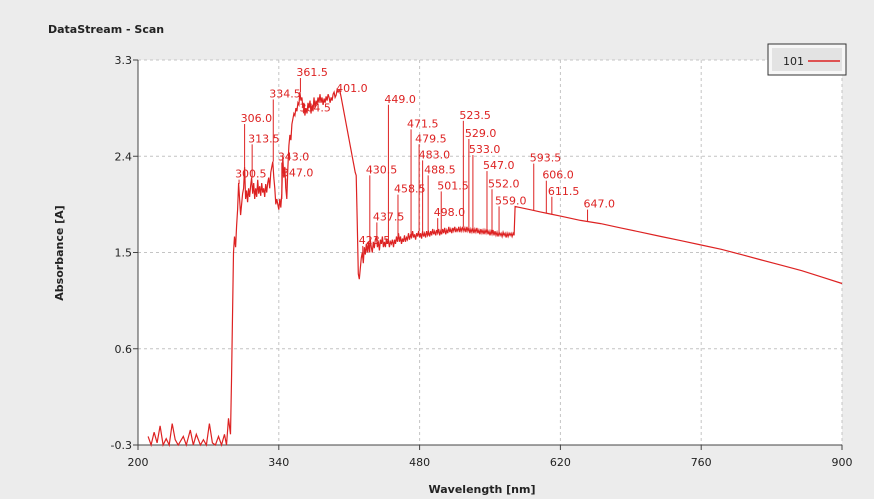 The image size is (874, 499). I want to click on peak-label: 347.0, so click(298, 173).